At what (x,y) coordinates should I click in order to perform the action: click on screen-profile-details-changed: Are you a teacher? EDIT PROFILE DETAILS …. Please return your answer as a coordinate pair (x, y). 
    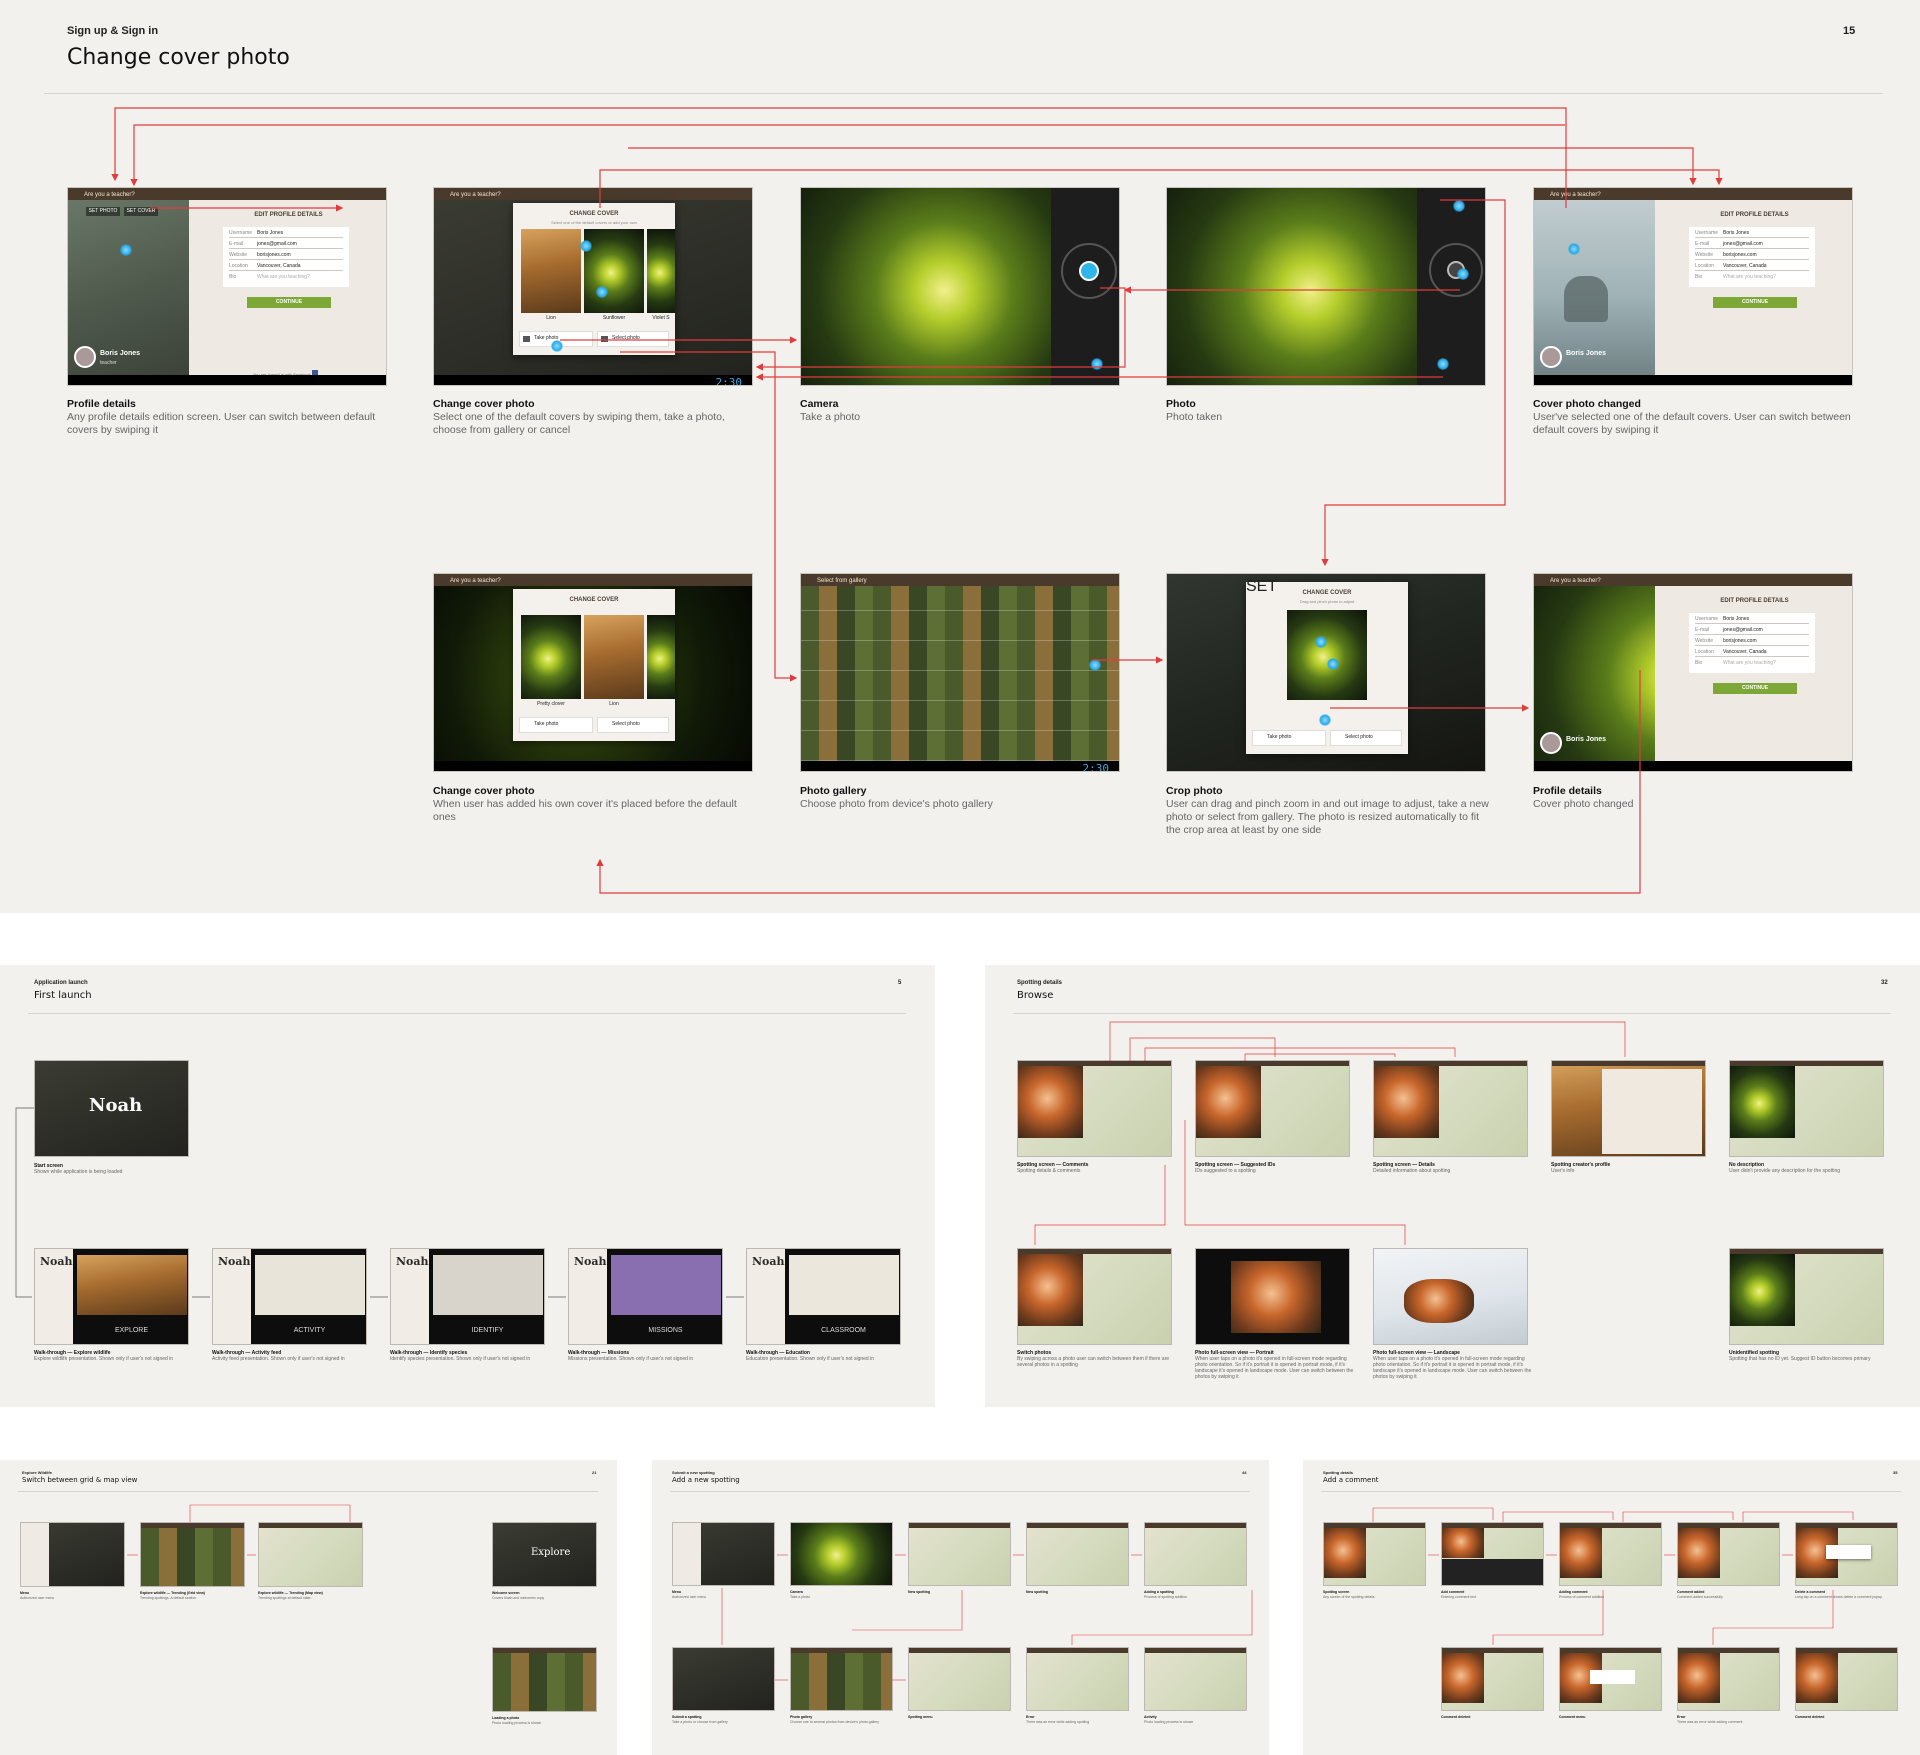
    Looking at the image, I should click on (1693, 672).